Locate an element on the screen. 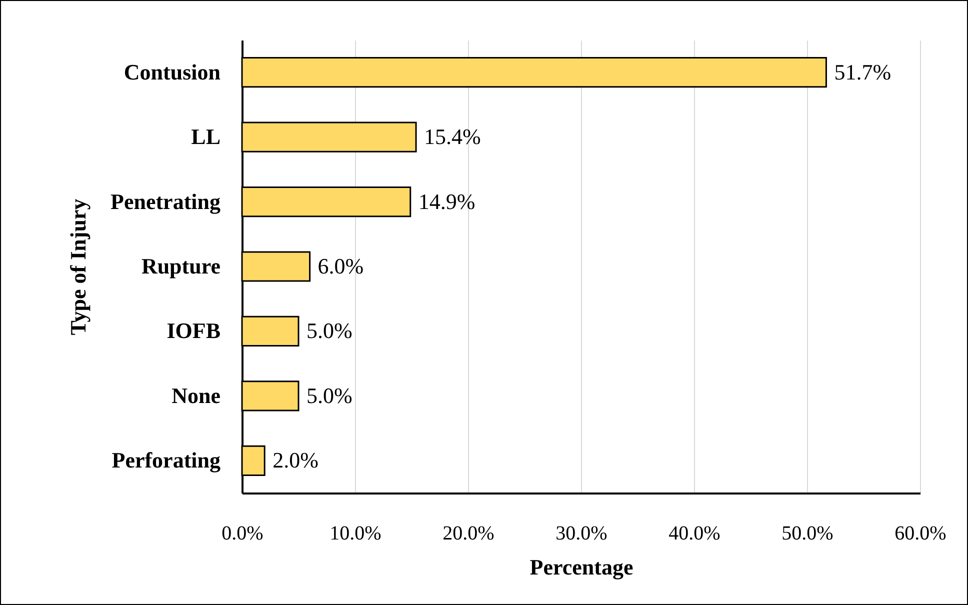  y-axis-title: Type of Injury is located at coordinates (78, 267).